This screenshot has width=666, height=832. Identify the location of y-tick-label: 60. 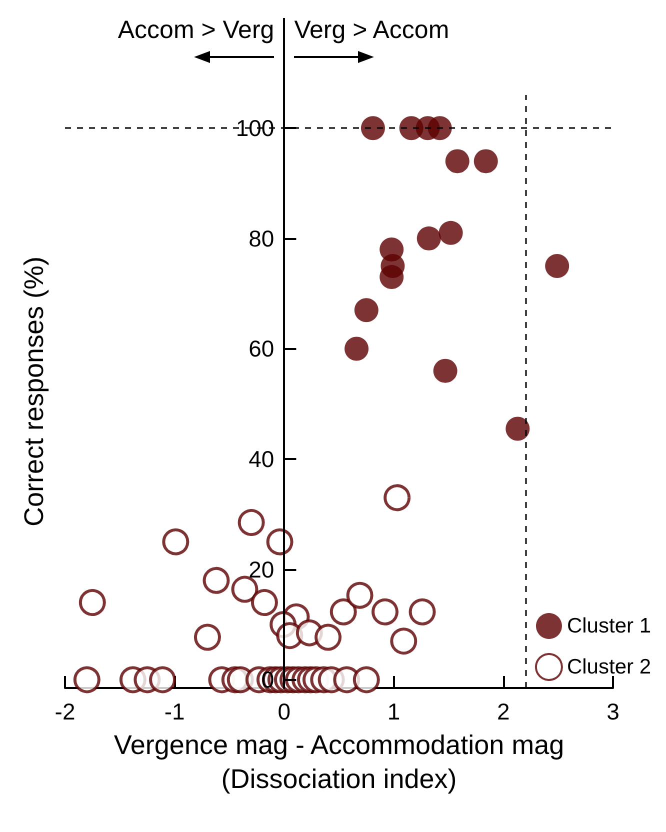
(261, 349).